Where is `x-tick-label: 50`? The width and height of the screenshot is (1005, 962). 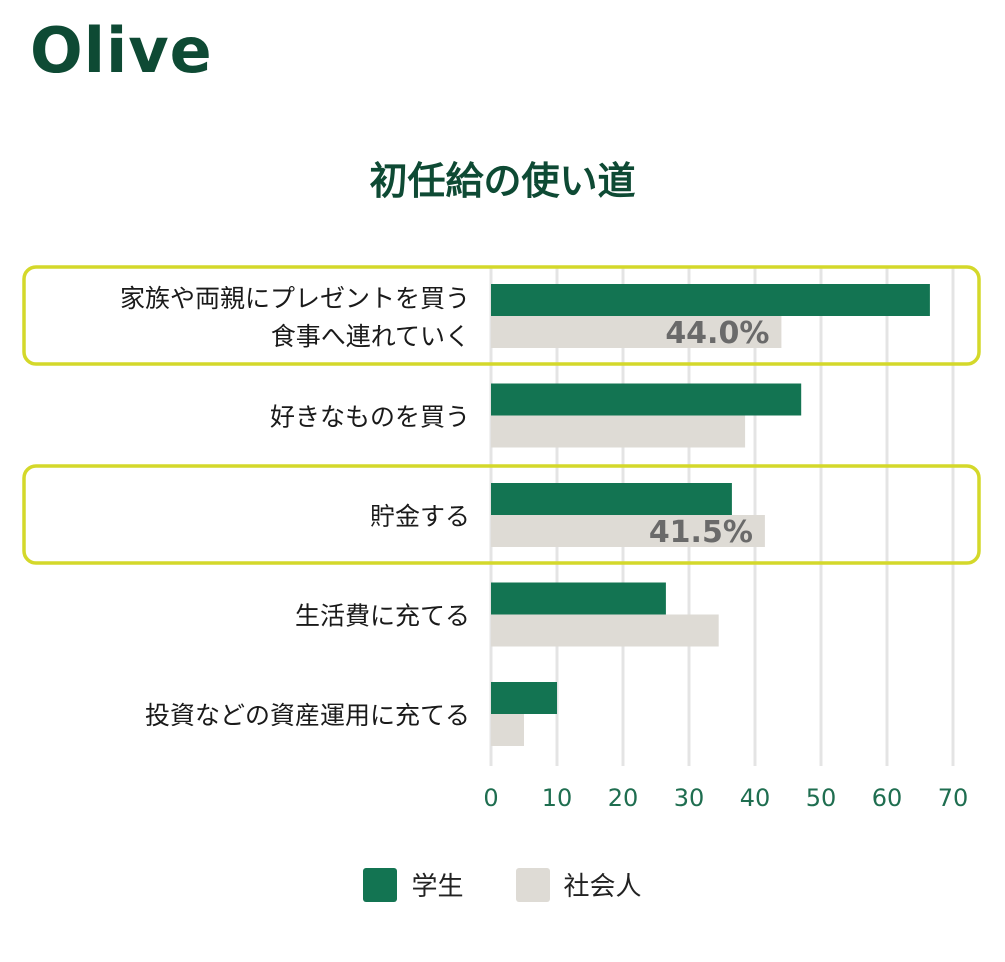
x-tick-label: 50 is located at coordinates (821, 798).